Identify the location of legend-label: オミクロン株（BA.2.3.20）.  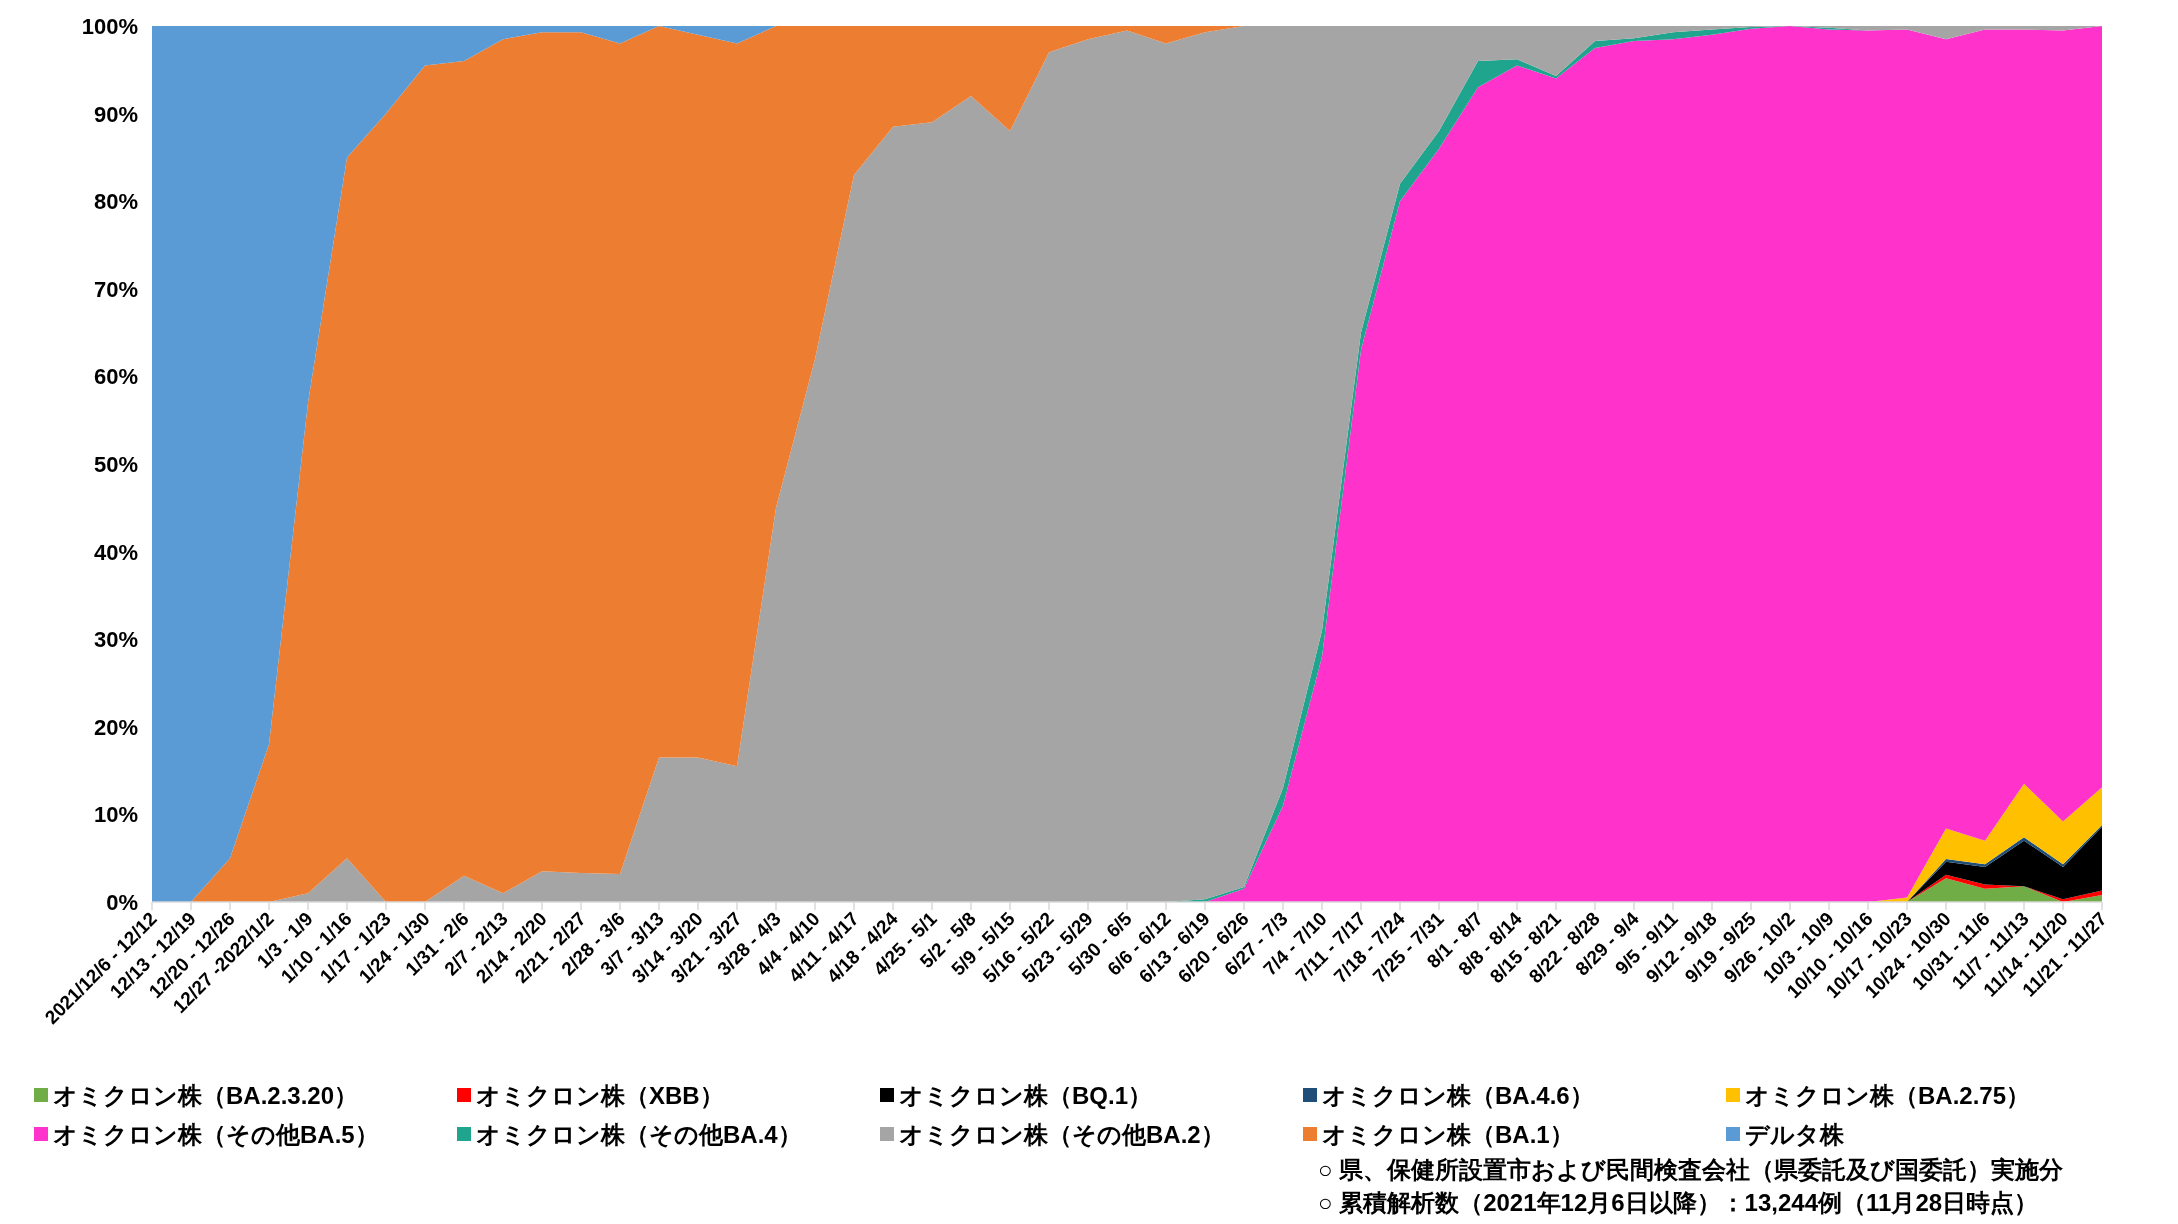
(206, 1095).